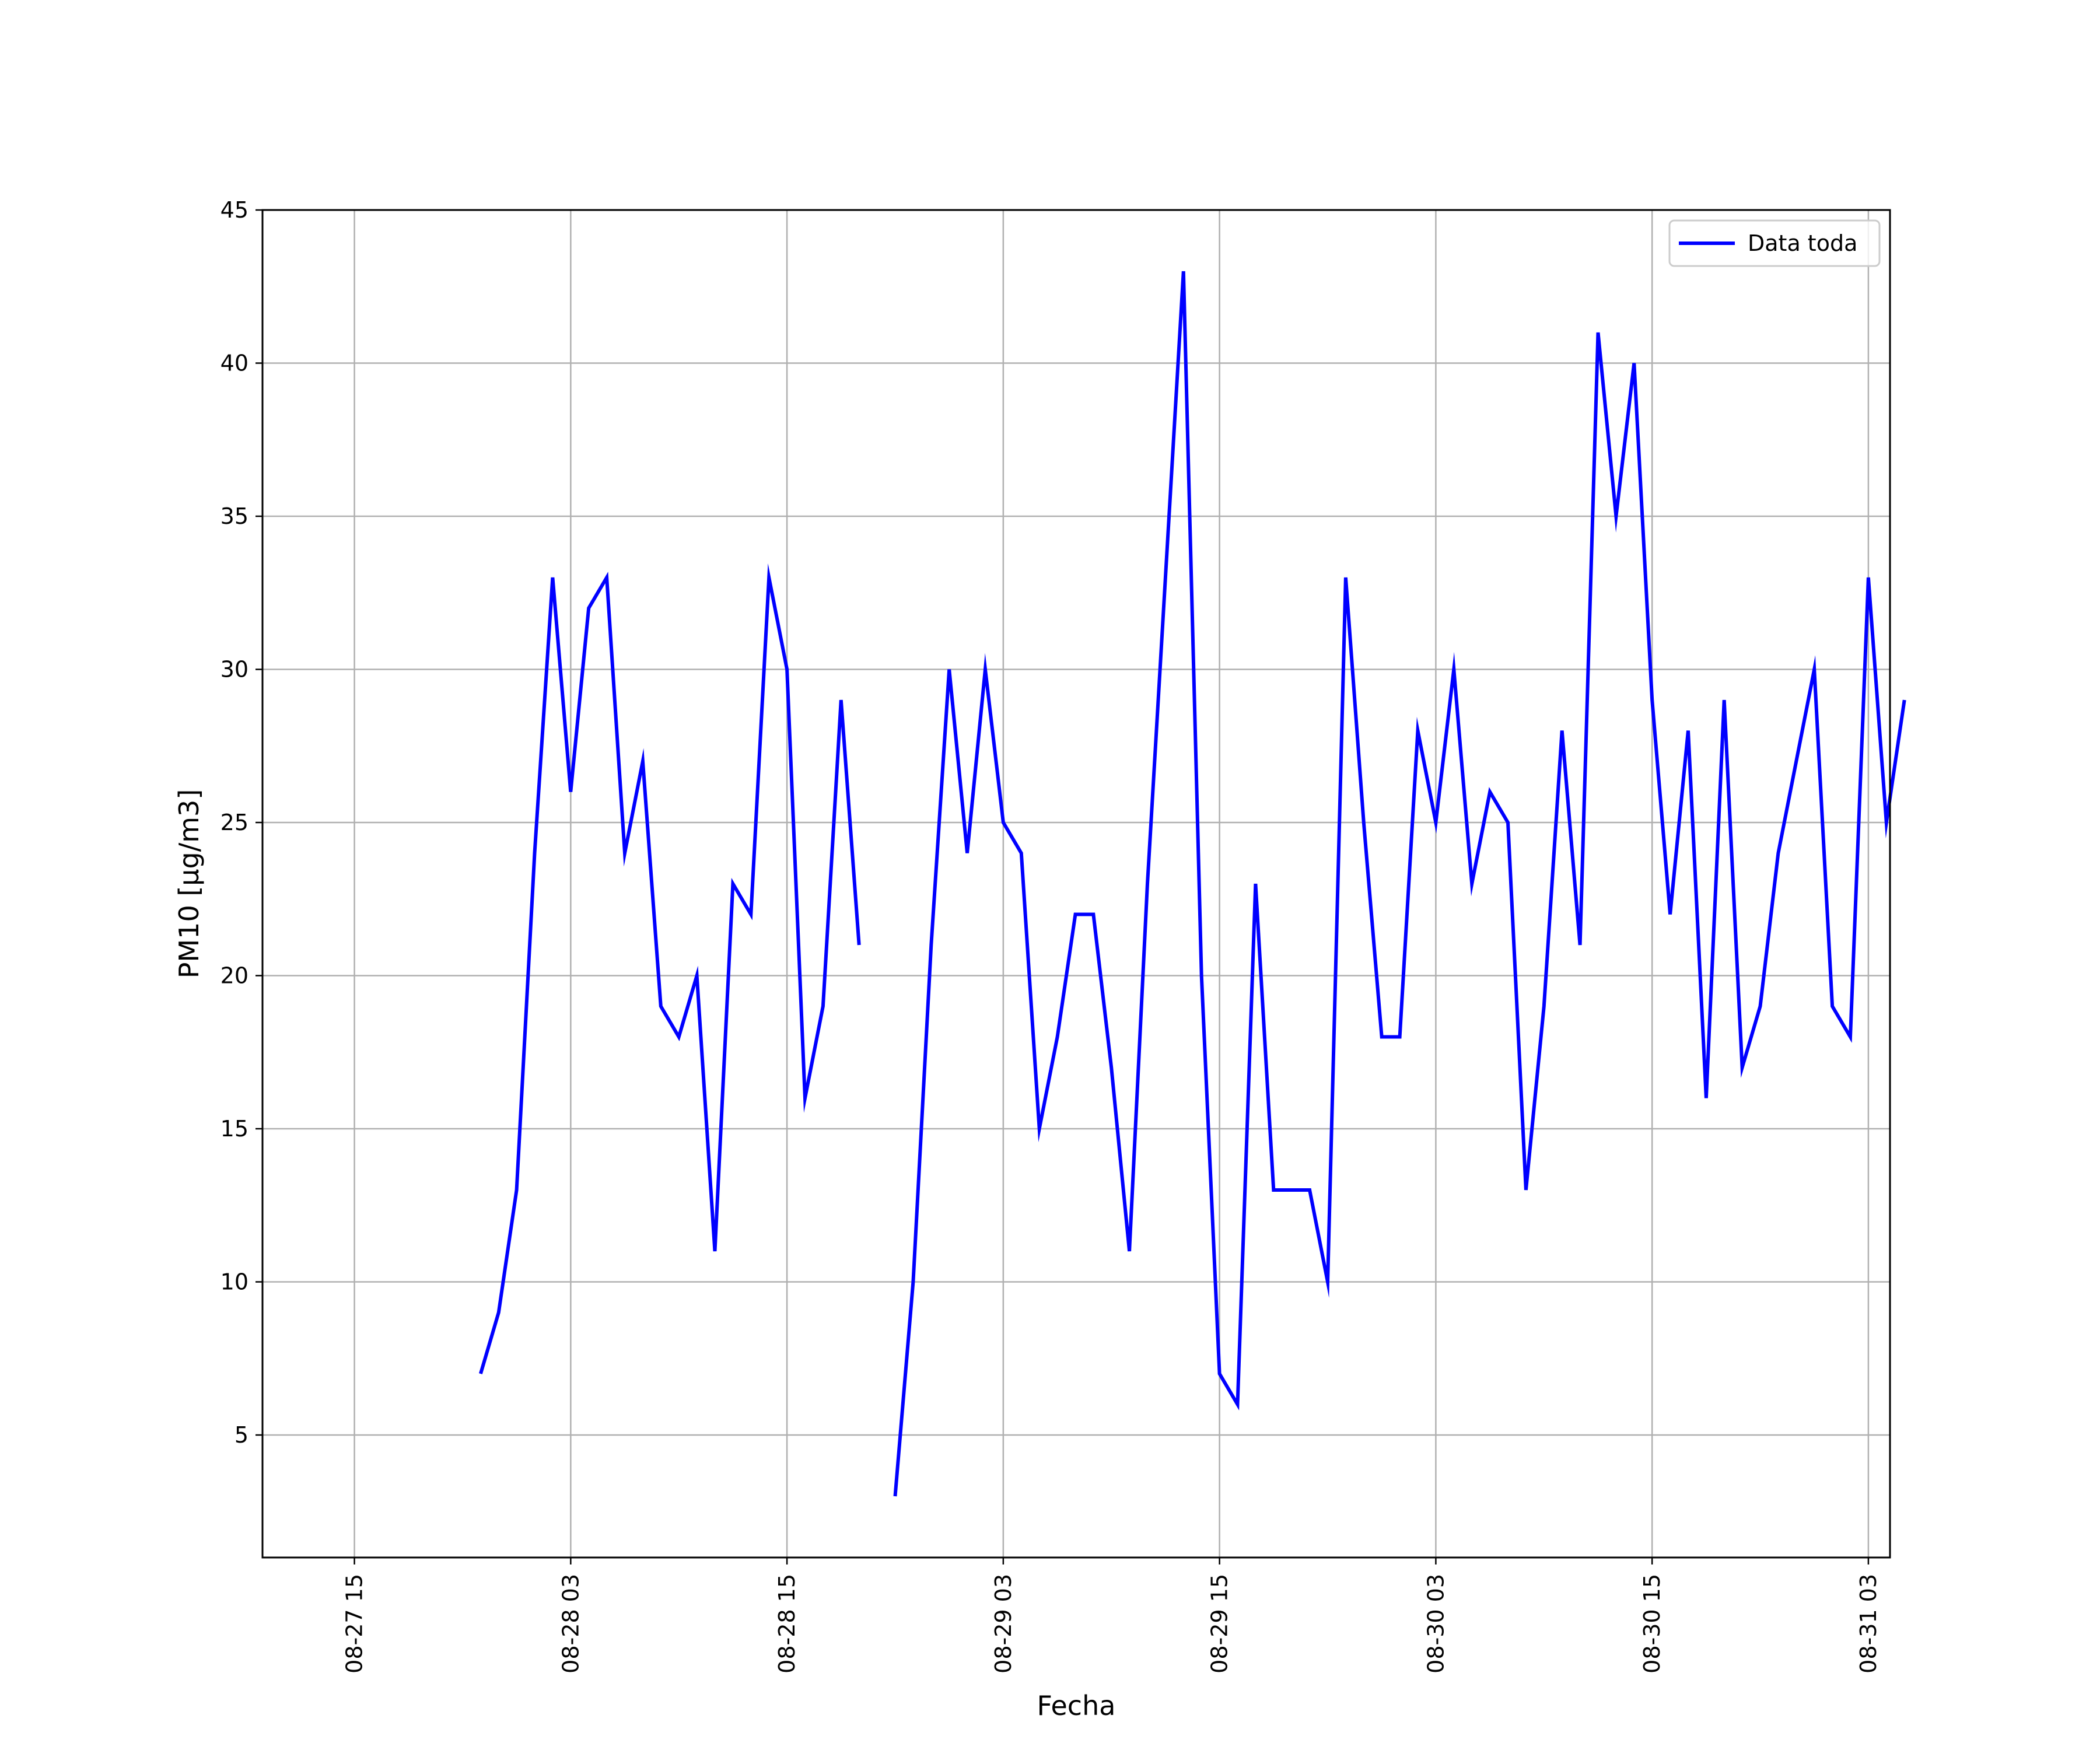 This screenshot has width=2100, height=1750. I want to click on y-tick-label: 20, so click(235, 976).